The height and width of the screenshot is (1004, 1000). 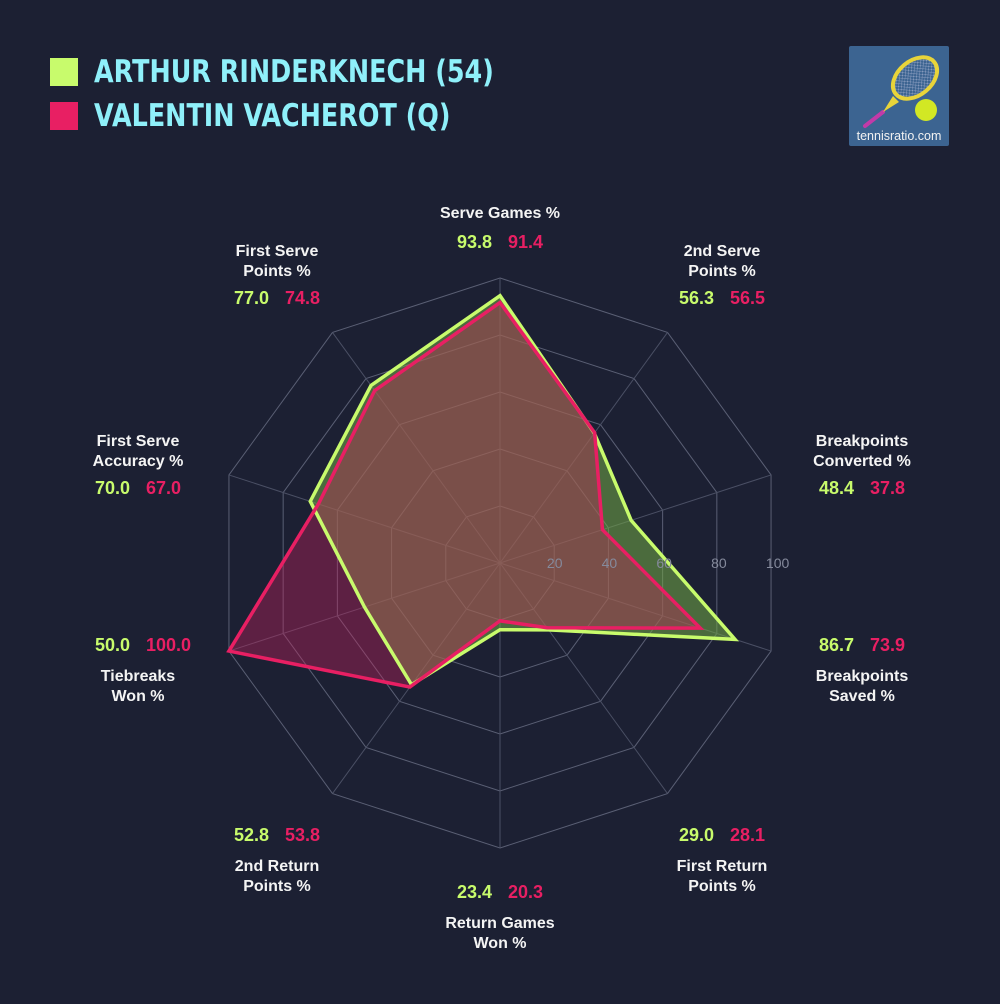 I want to click on value-label-player-2: 67.0, so click(x=163, y=488).